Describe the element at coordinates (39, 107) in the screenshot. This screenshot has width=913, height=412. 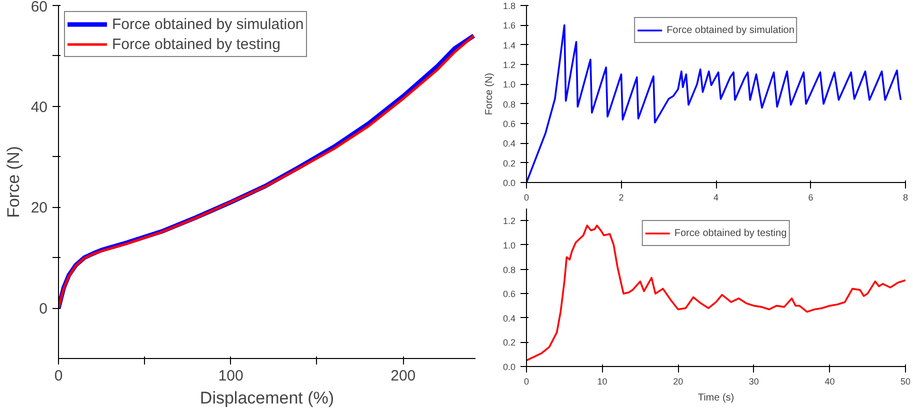
I see `y-tick-label: 40` at that location.